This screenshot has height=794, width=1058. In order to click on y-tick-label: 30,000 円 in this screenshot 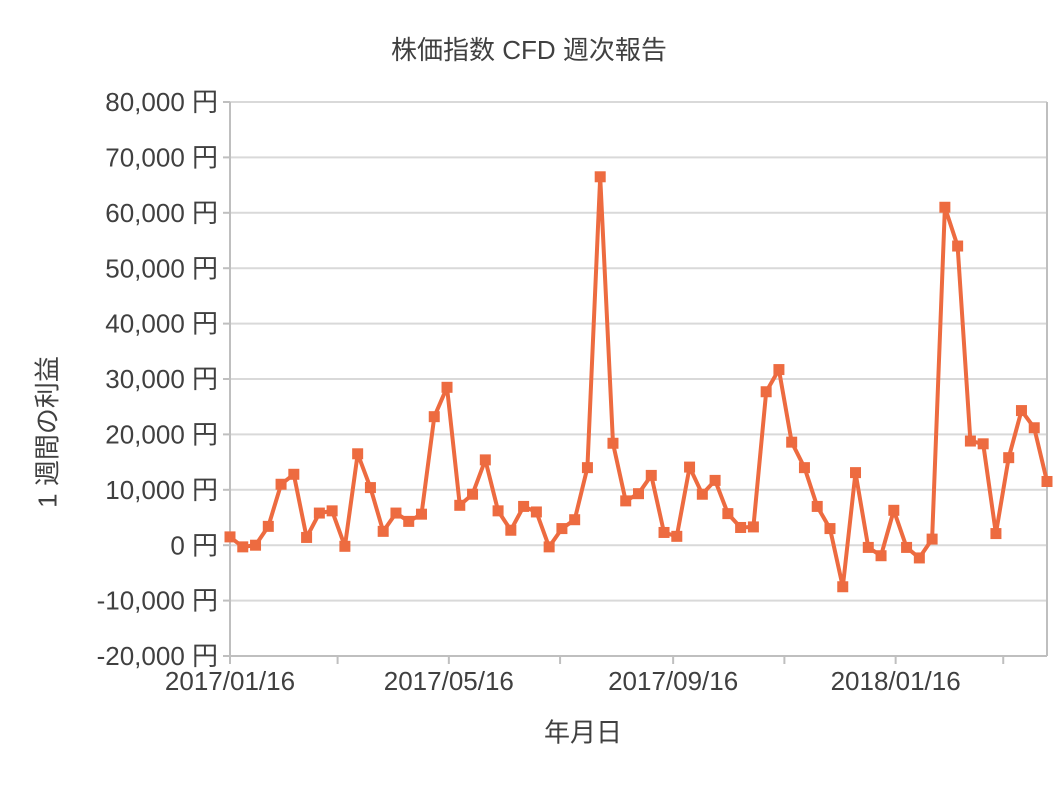, I will do `click(161, 379)`.